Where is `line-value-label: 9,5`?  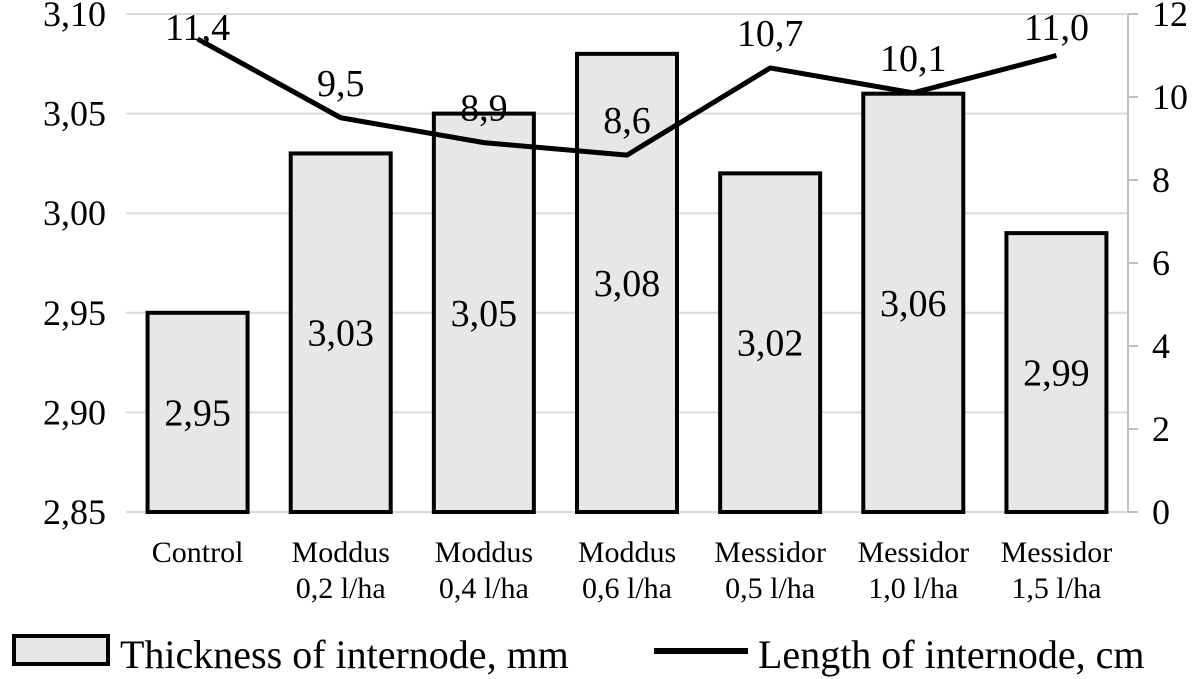
line-value-label: 9,5 is located at coordinates (341, 84).